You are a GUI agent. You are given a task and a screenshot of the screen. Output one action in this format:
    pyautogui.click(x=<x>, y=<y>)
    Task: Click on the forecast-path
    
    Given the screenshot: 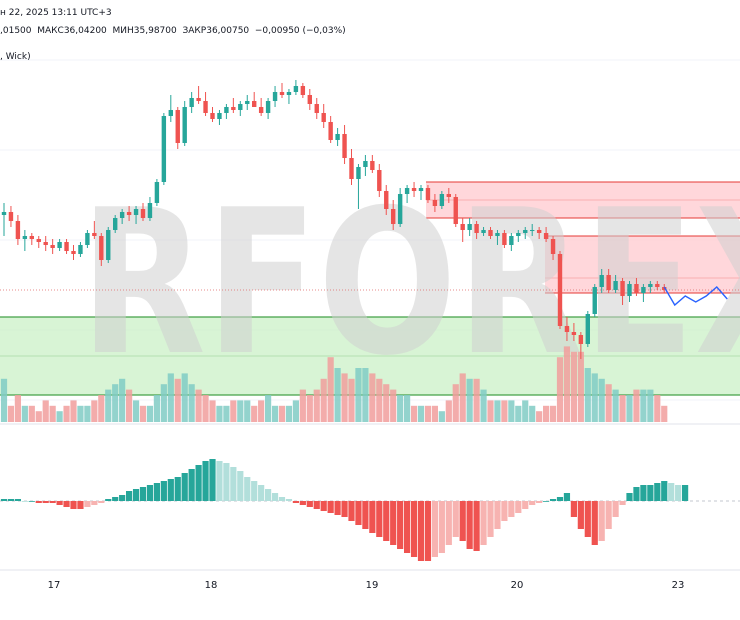 What is the action you would take?
    pyautogui.click(x=695, y=296)
    